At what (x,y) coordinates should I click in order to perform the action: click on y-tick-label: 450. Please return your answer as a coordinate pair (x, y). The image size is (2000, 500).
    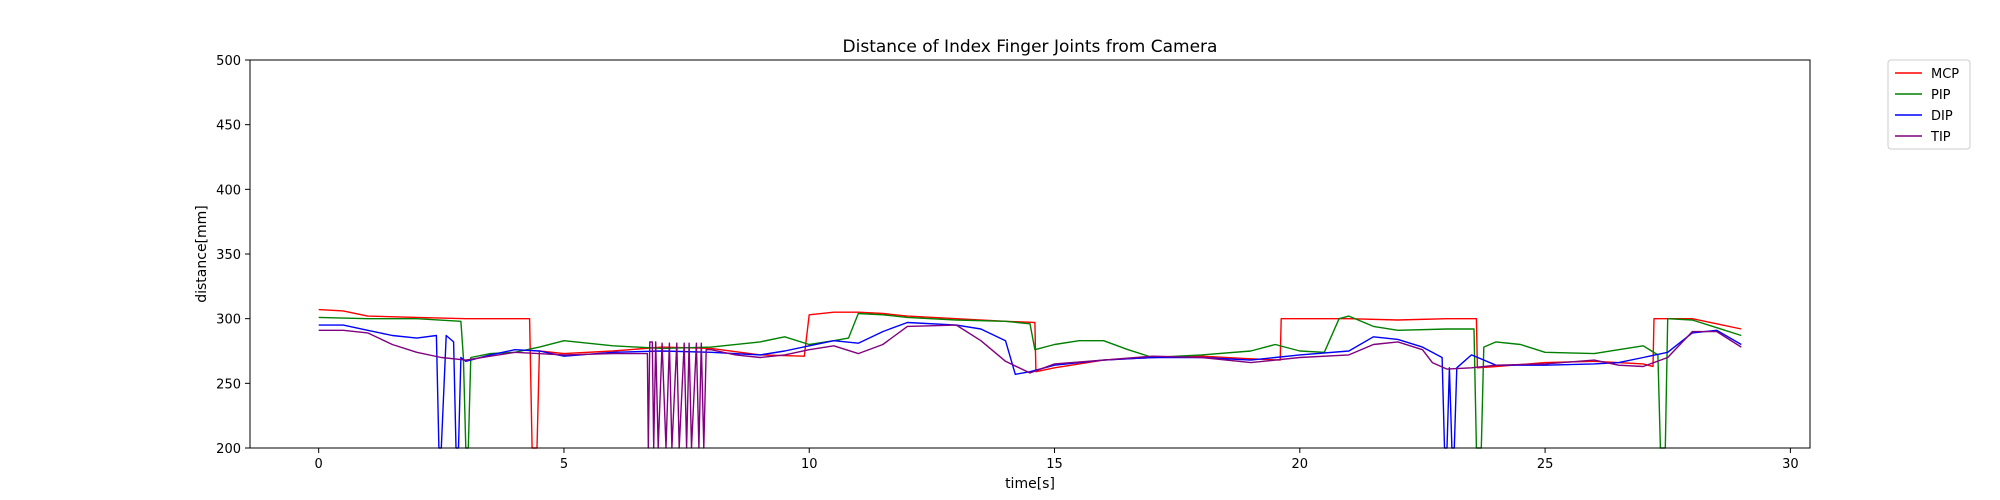
    Looking at the image, I should click on (228, 126).